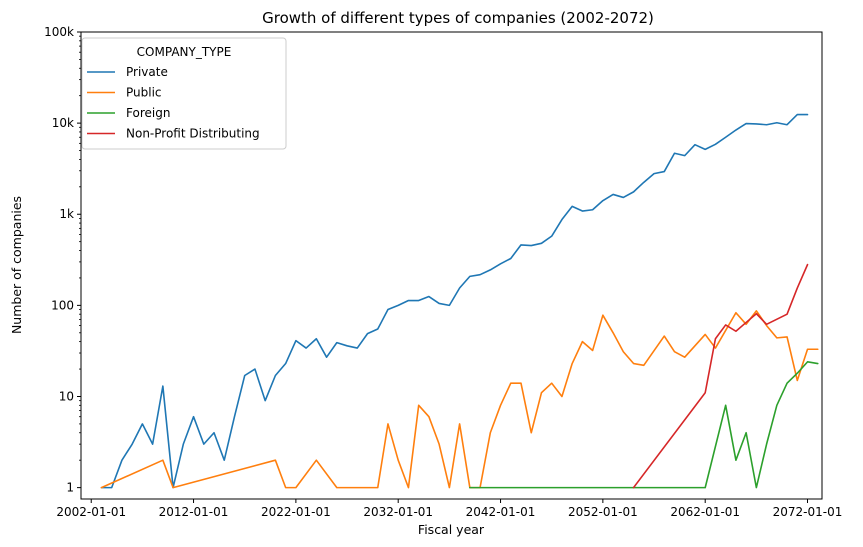 This screenshot has width=863, height=547. What do you see at coordinates (70, 488) in the screenshot?
I see `y-tick-label: 1` at bounding box center [70, 488].